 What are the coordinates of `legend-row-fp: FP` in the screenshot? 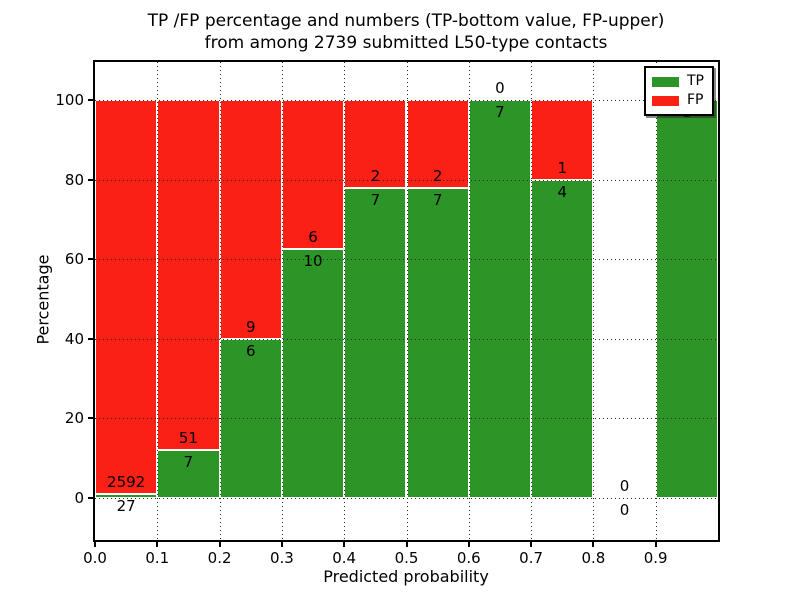 It's located at (679, 100).